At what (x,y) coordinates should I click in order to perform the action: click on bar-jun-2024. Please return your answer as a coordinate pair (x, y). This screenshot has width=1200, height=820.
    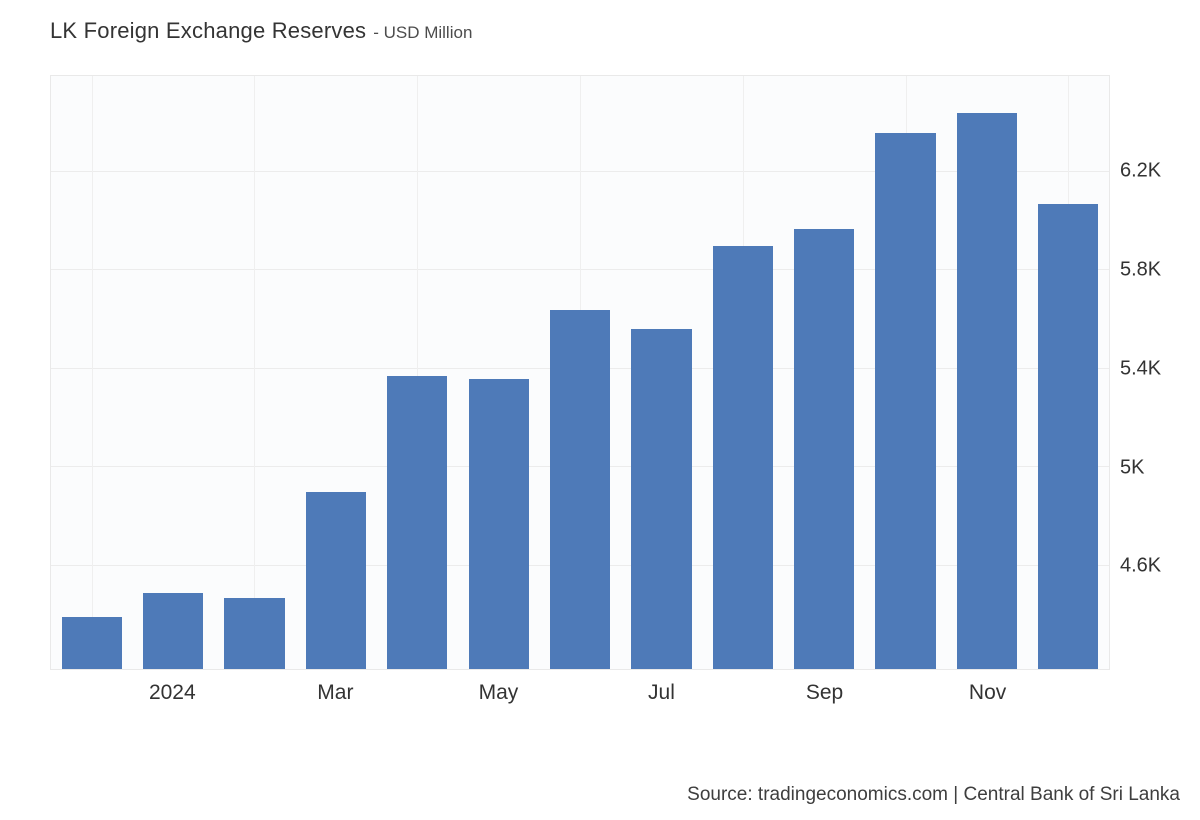
    Looking at the image, I should click on (580, 489).